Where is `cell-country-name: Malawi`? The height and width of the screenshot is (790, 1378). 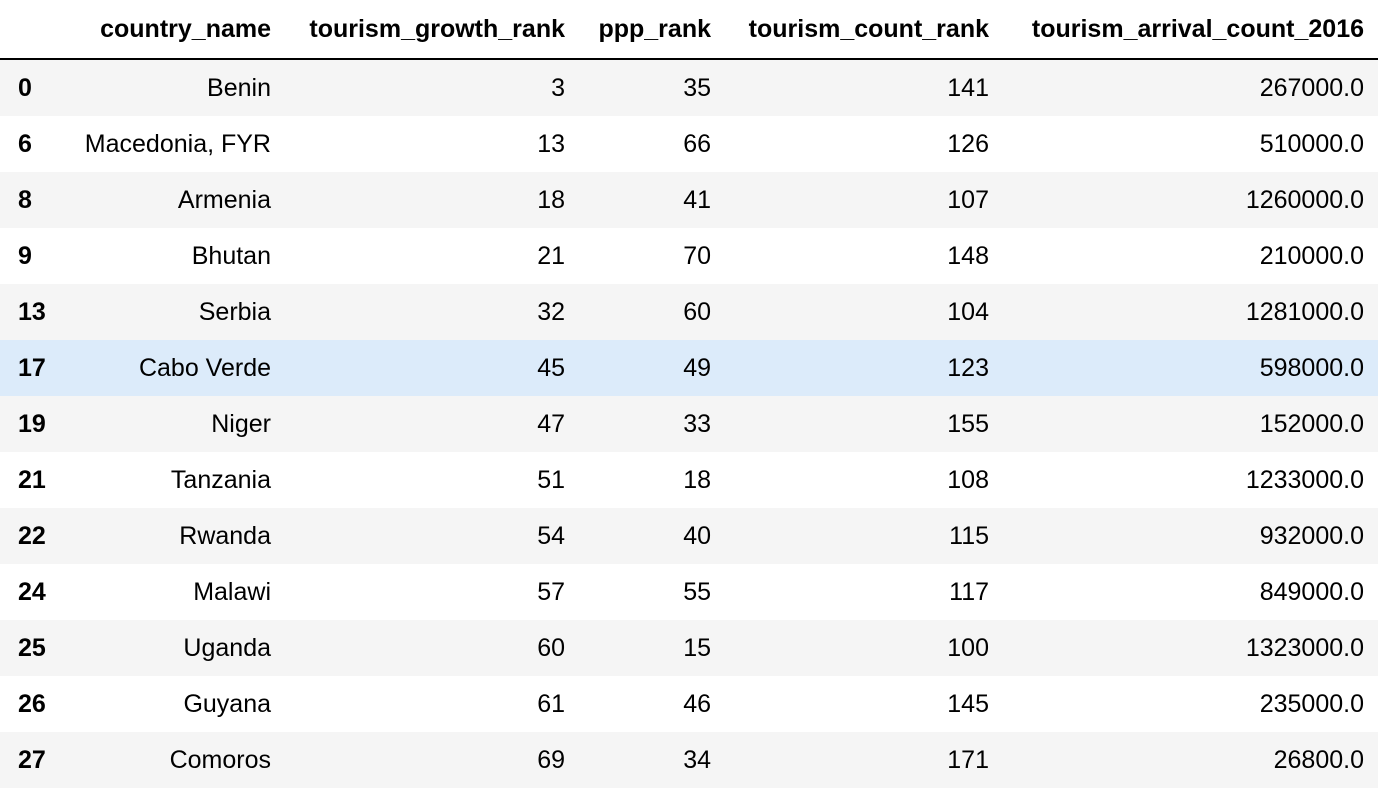
cell-country-name: Malawi is located at coordinates (232, 591).